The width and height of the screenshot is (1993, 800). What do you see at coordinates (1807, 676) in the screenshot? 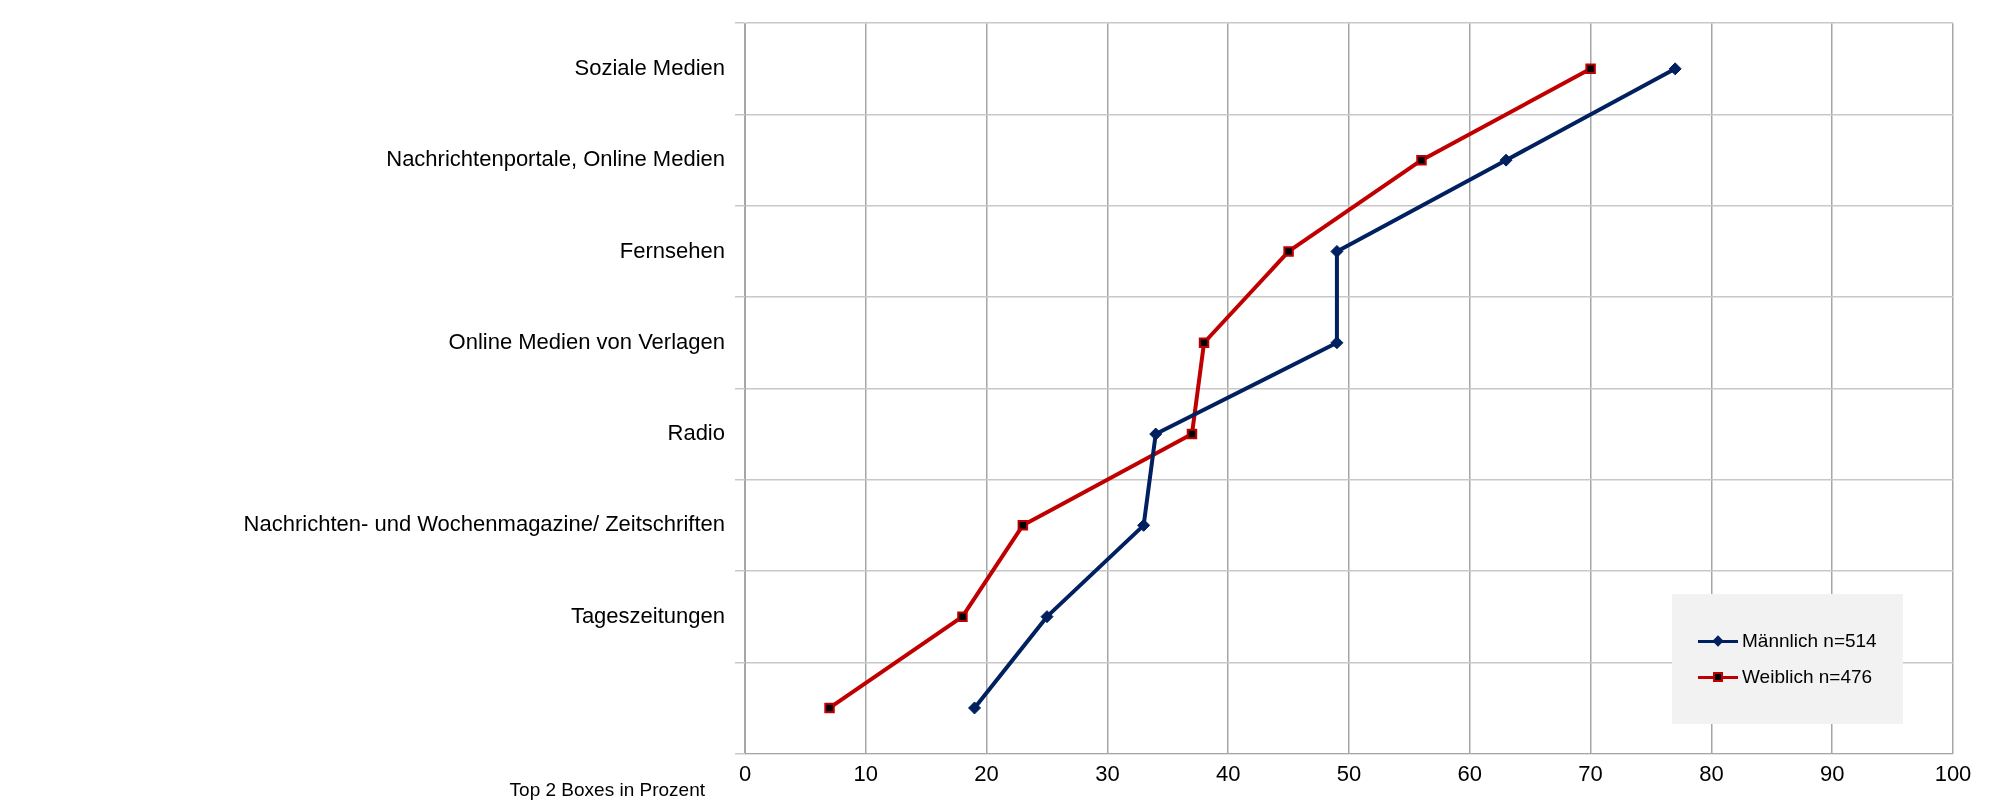
I see `legend-label: Weiblich n=476` at bounding box center [1807, 676].